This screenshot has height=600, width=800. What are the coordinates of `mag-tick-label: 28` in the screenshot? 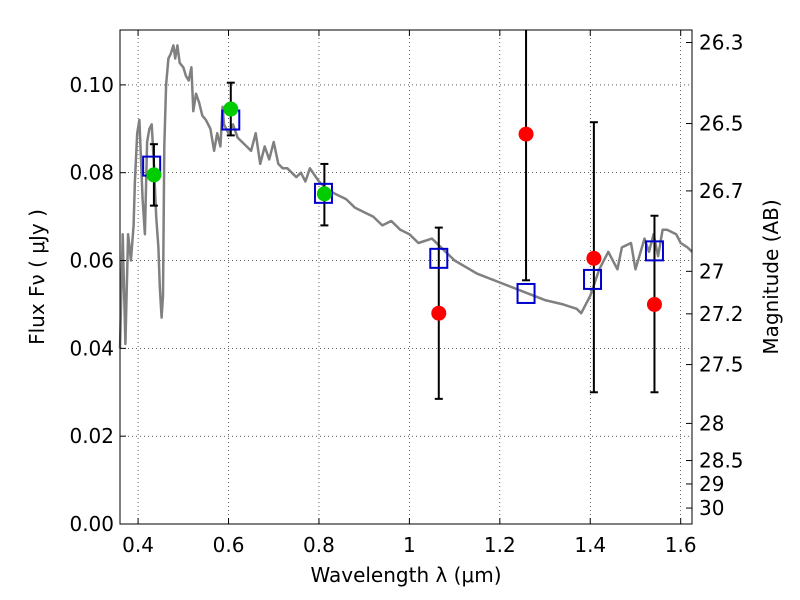 It's located at (711, 423).